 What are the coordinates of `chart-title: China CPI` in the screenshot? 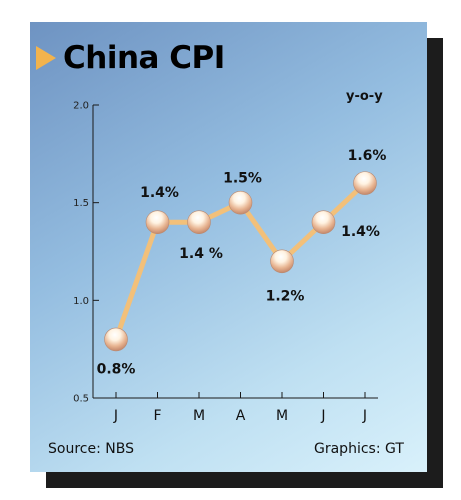 It's located at (144, 58).